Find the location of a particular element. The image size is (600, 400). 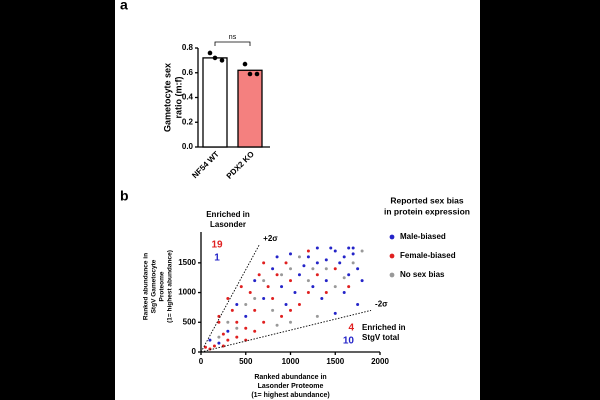

y-axis-label: StgV Gametocyte is located at coordinates (154, 286).